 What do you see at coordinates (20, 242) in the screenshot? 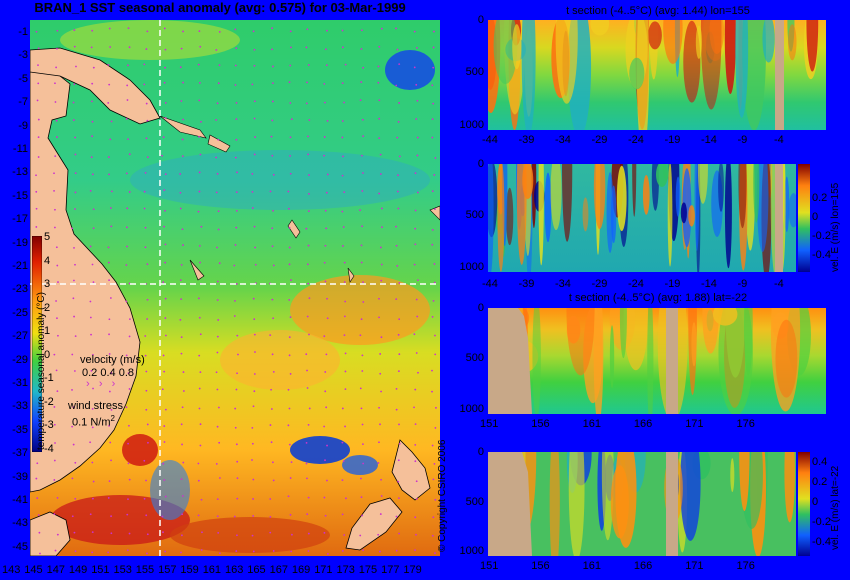
I see `lat-tick-label: -19` at bounding box center [20, 242].